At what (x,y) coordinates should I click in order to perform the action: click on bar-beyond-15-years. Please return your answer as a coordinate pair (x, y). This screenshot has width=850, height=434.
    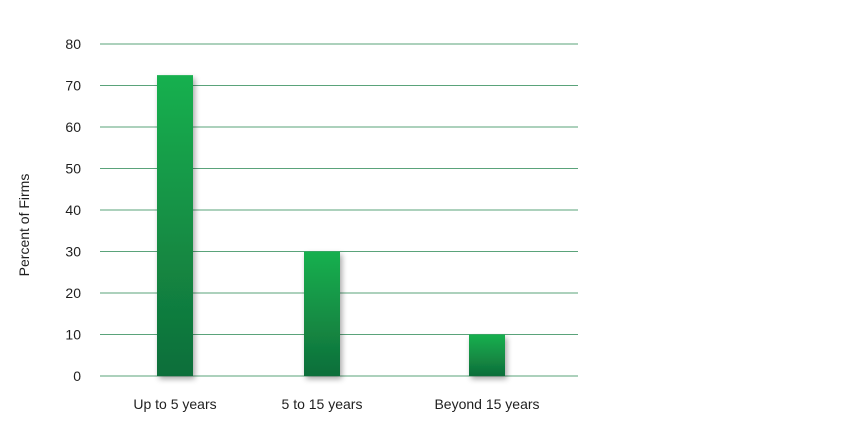
    Looking at the image, I should click on (487, 355).